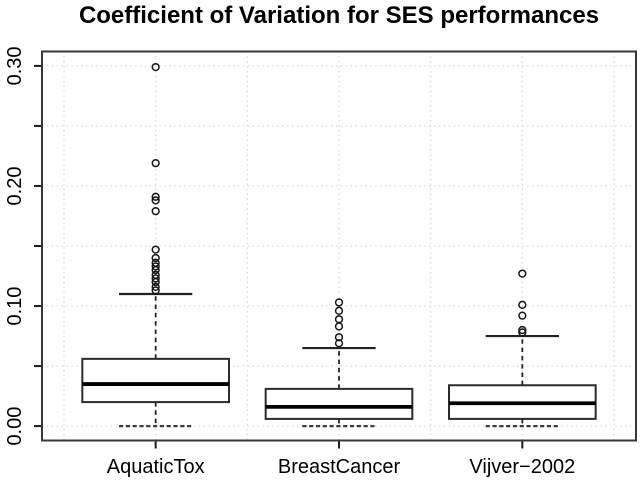  I want to click on y-axis-tick-label: 0.20, so click(15, 186).